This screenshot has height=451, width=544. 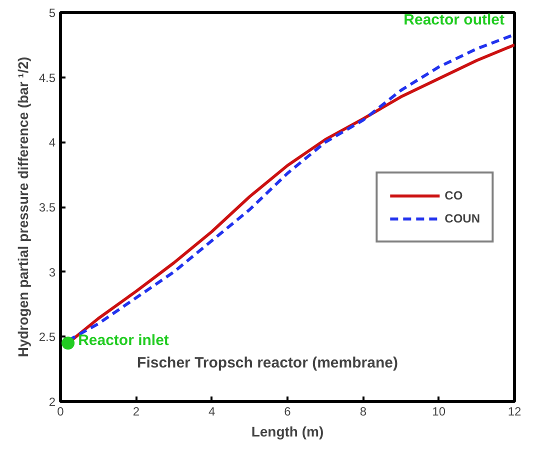 I want to click on x-tick-label: 10, so click(x=439, y=411).